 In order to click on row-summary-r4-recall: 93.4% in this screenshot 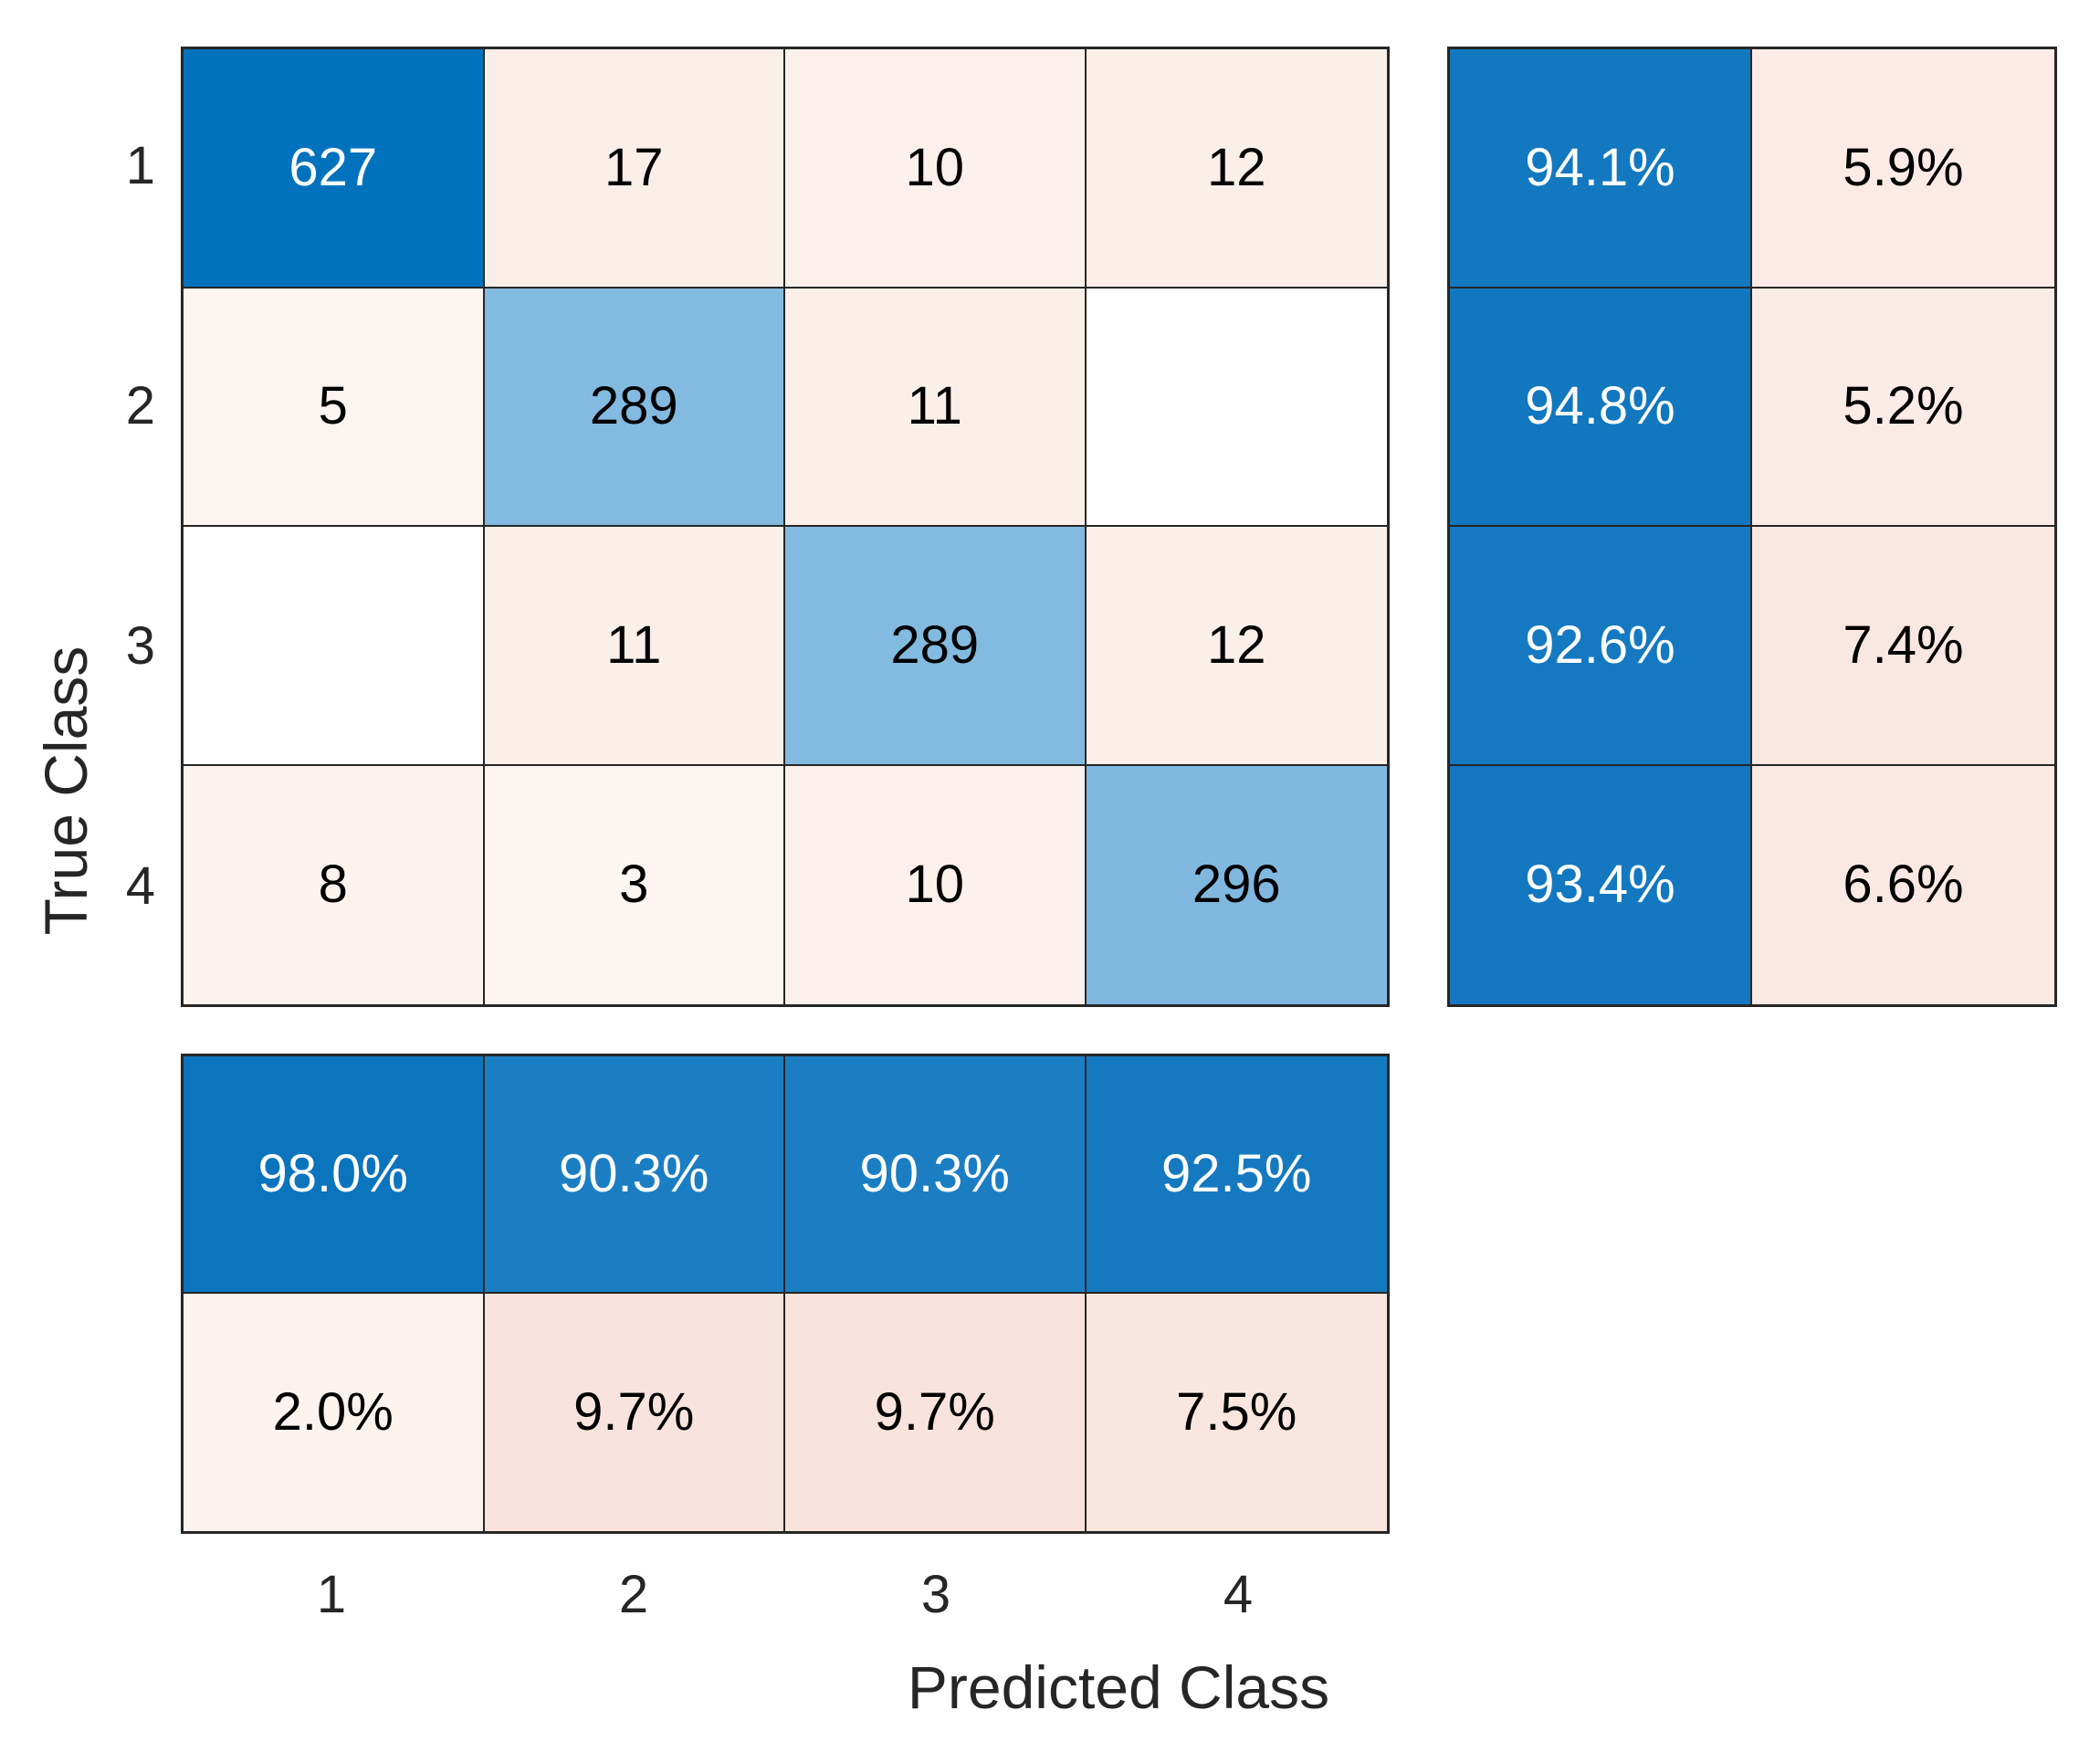, I will do `click(1601, 884)`.